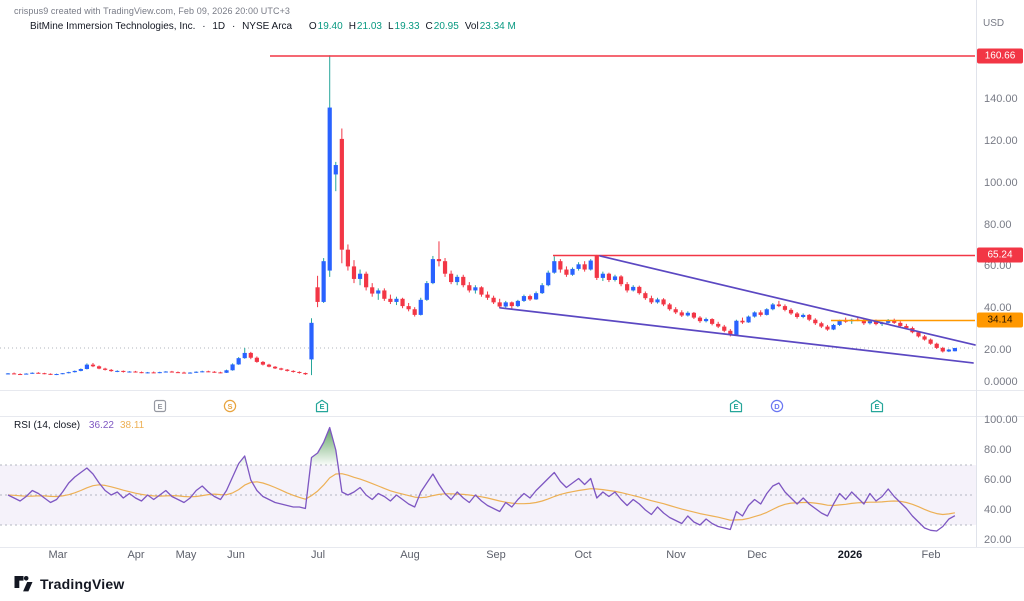 This screenshot has height=601, width=1024. What do you see at coordinates (230, 406) in the screenshot?
I see `split-marker: S` at bounding box center [230, 406].